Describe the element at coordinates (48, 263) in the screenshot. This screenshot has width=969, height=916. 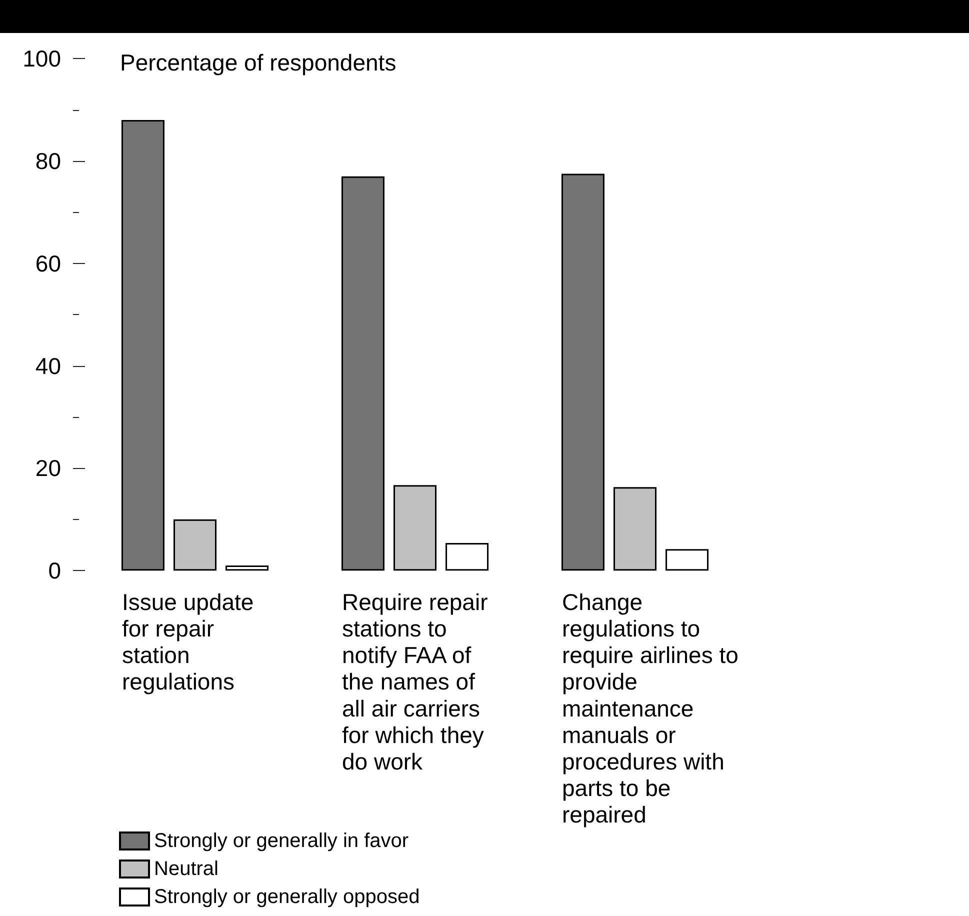
I see `y-tick-label: 60` at that location.